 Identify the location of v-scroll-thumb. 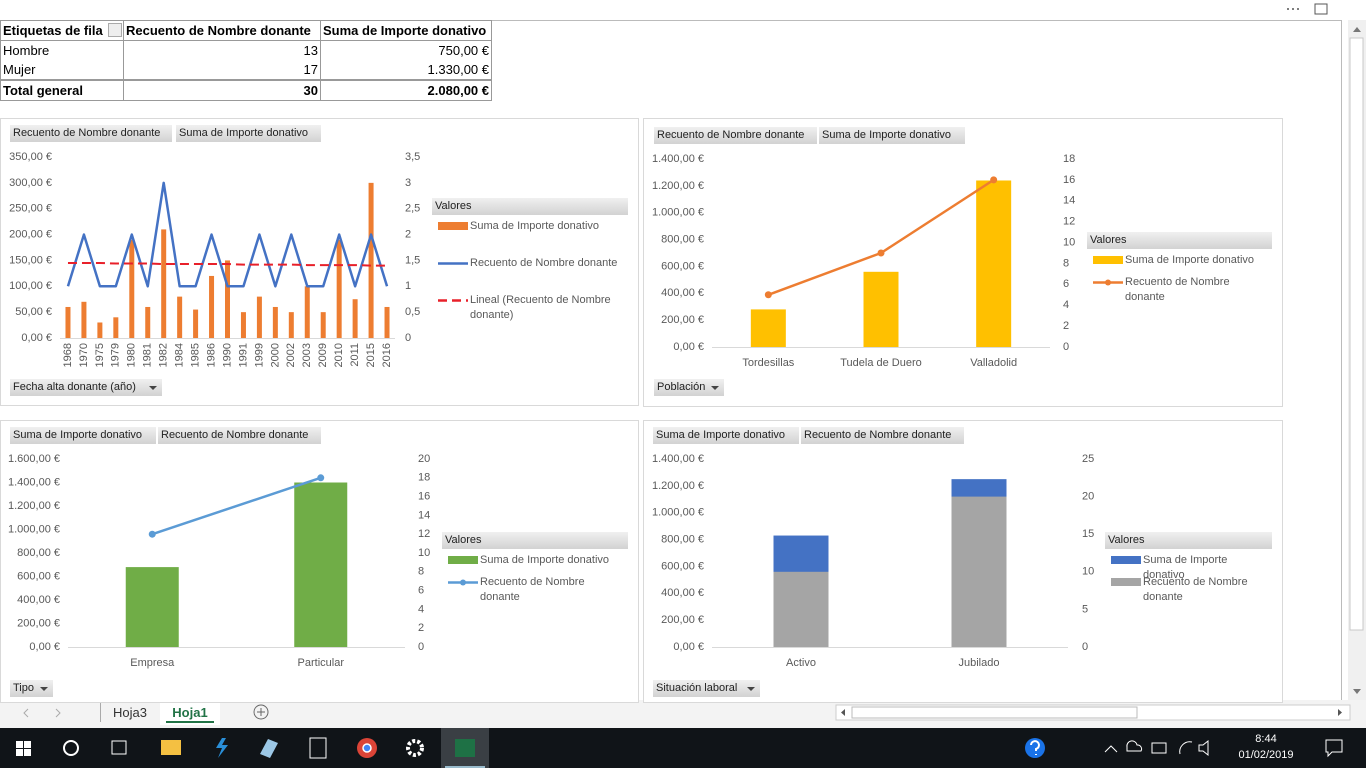
(1356, 334).